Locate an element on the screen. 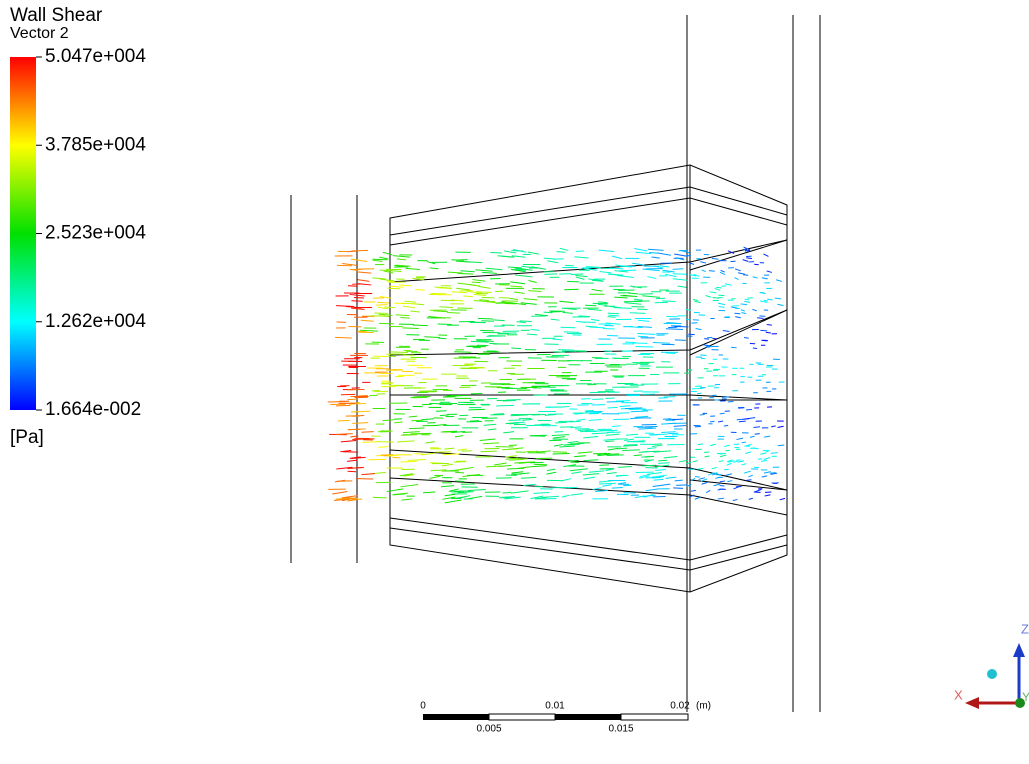 The width and height of the screenshot is (1029, 764). scale-label: 0 is located at coordinates (423, 706).